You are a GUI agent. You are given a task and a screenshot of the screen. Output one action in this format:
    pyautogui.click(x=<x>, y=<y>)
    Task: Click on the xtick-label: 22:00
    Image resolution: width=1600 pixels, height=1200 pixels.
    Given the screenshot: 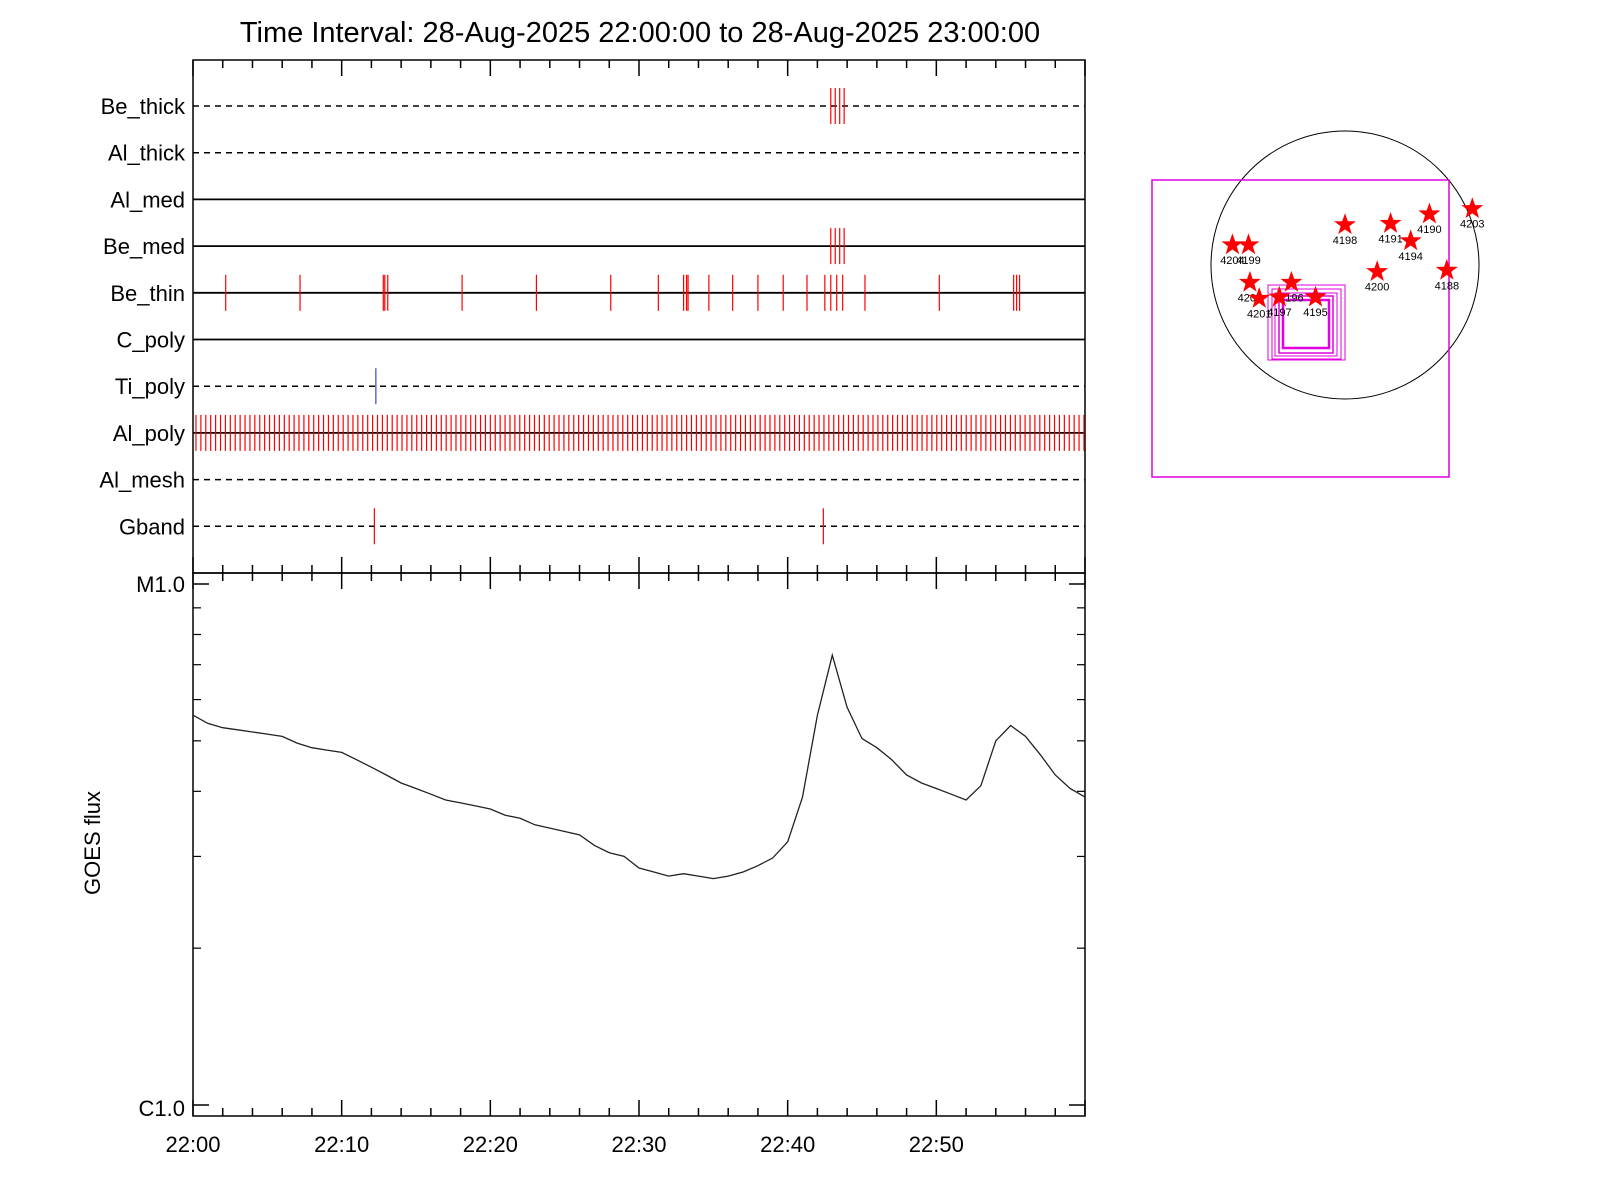 What is the action you would take?
    pyautogui.click(x=192, y=1144)
    